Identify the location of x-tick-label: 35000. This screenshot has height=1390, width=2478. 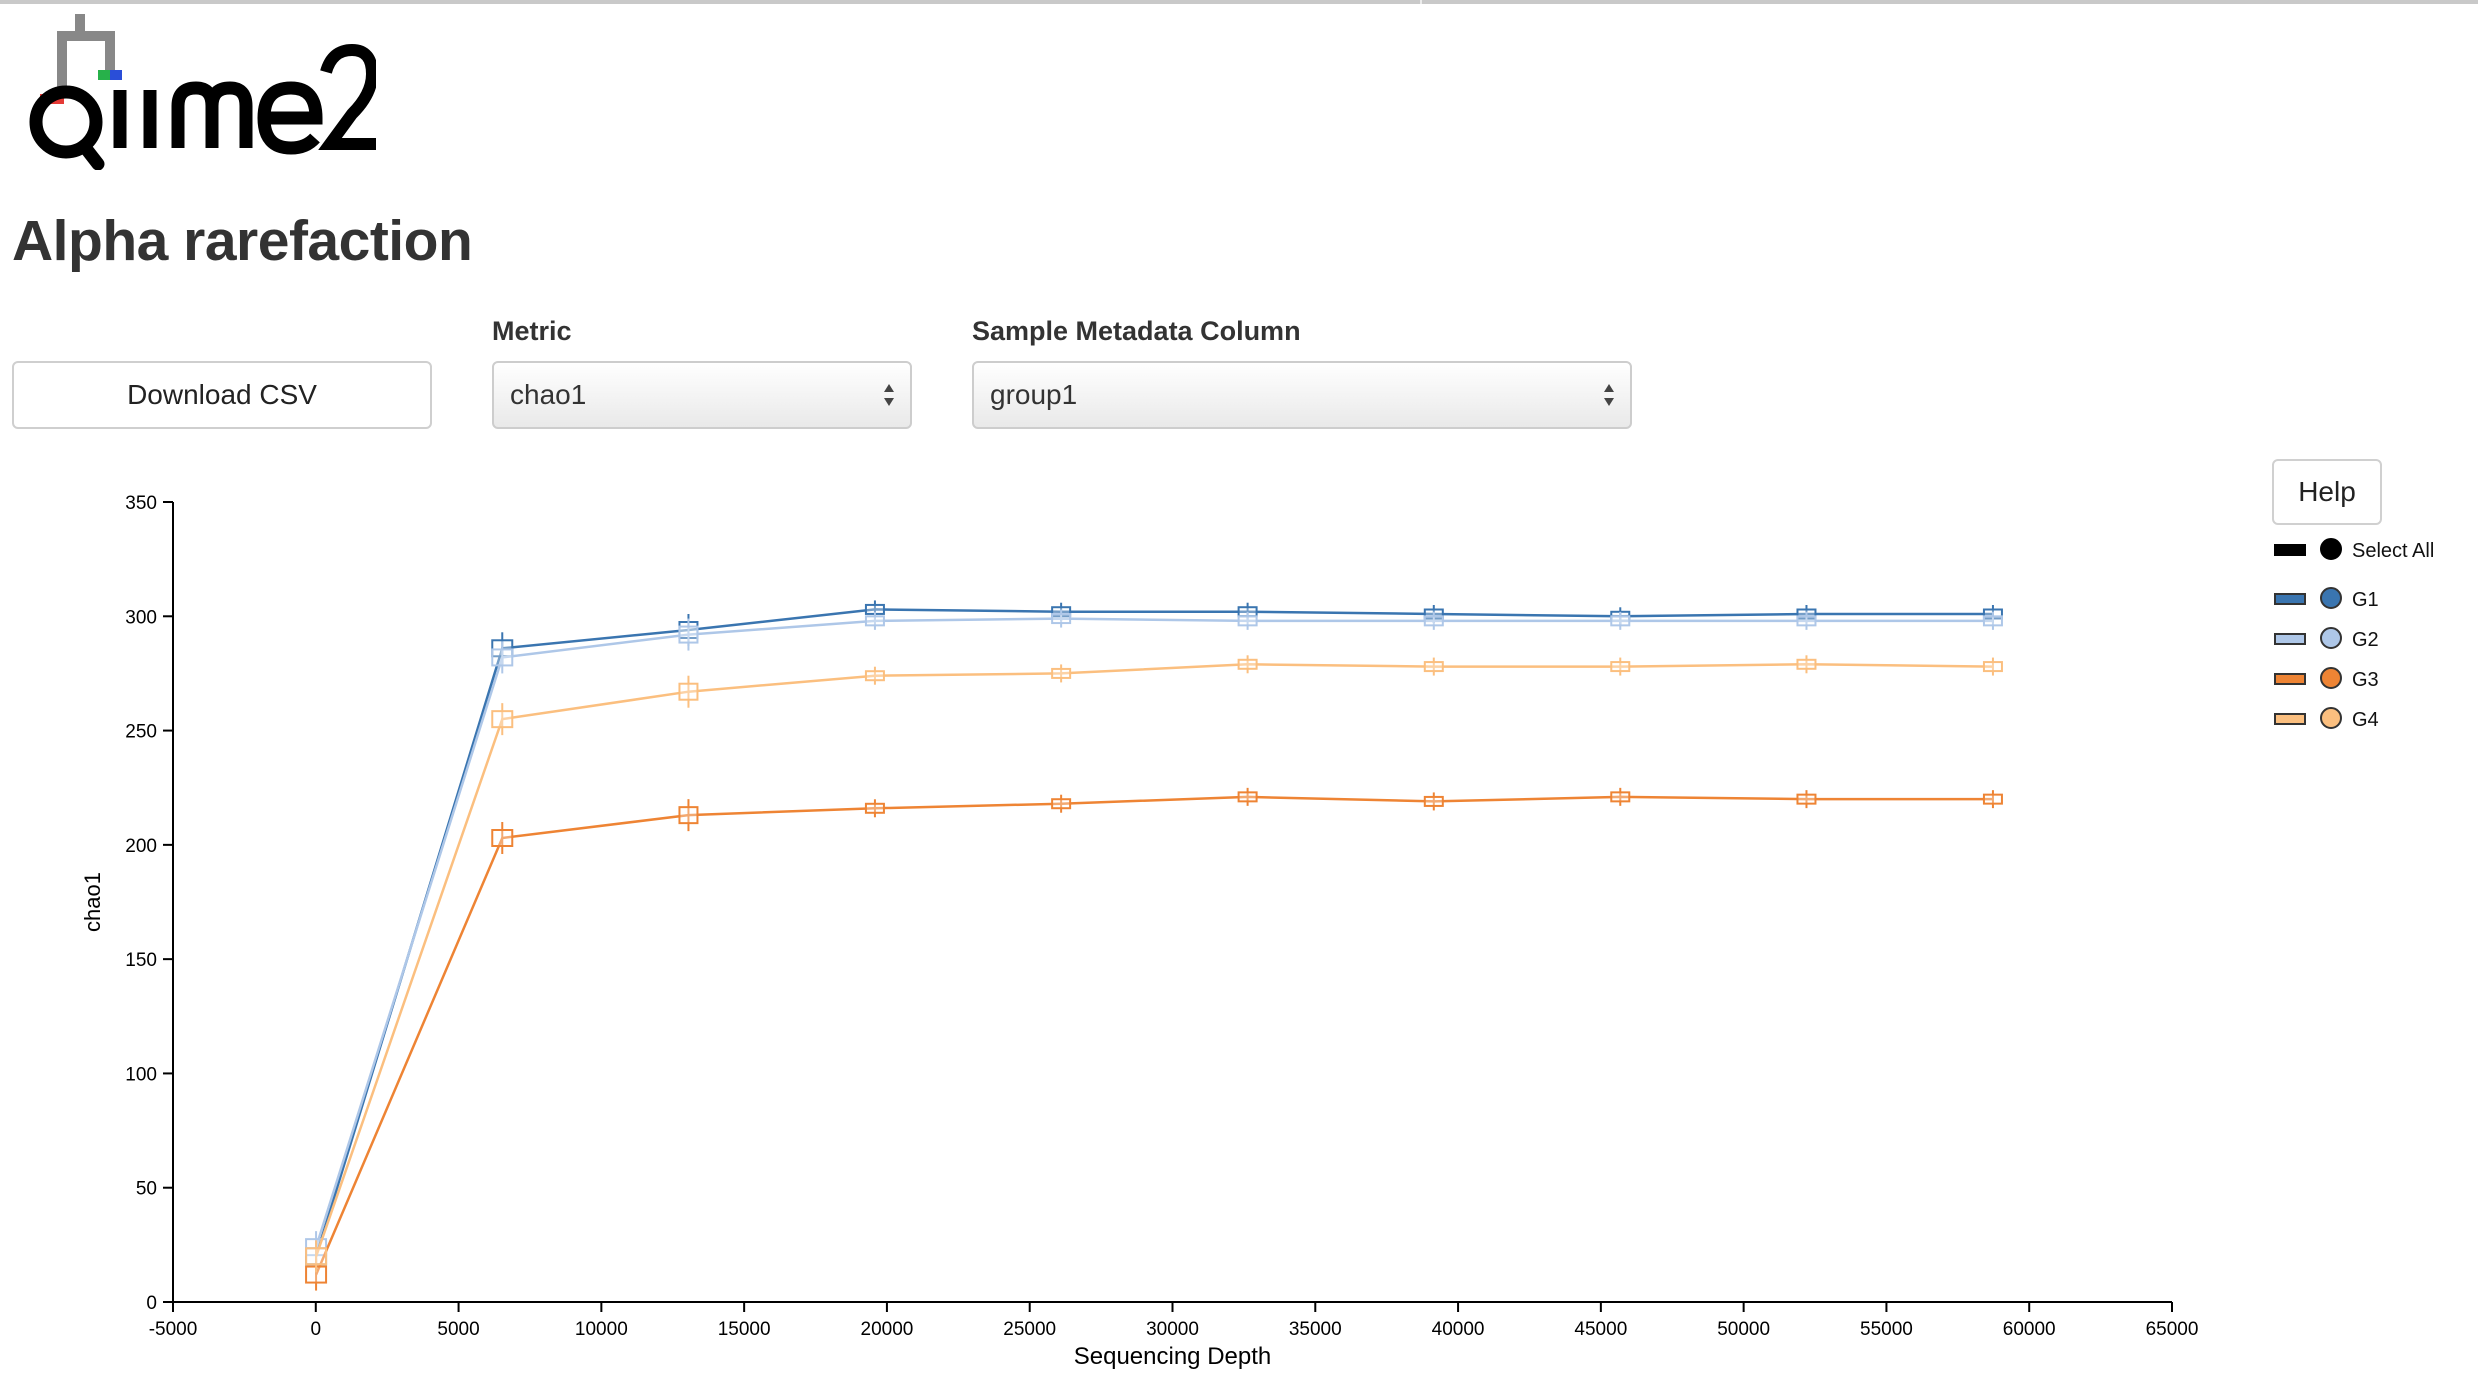
(1315, 1329).